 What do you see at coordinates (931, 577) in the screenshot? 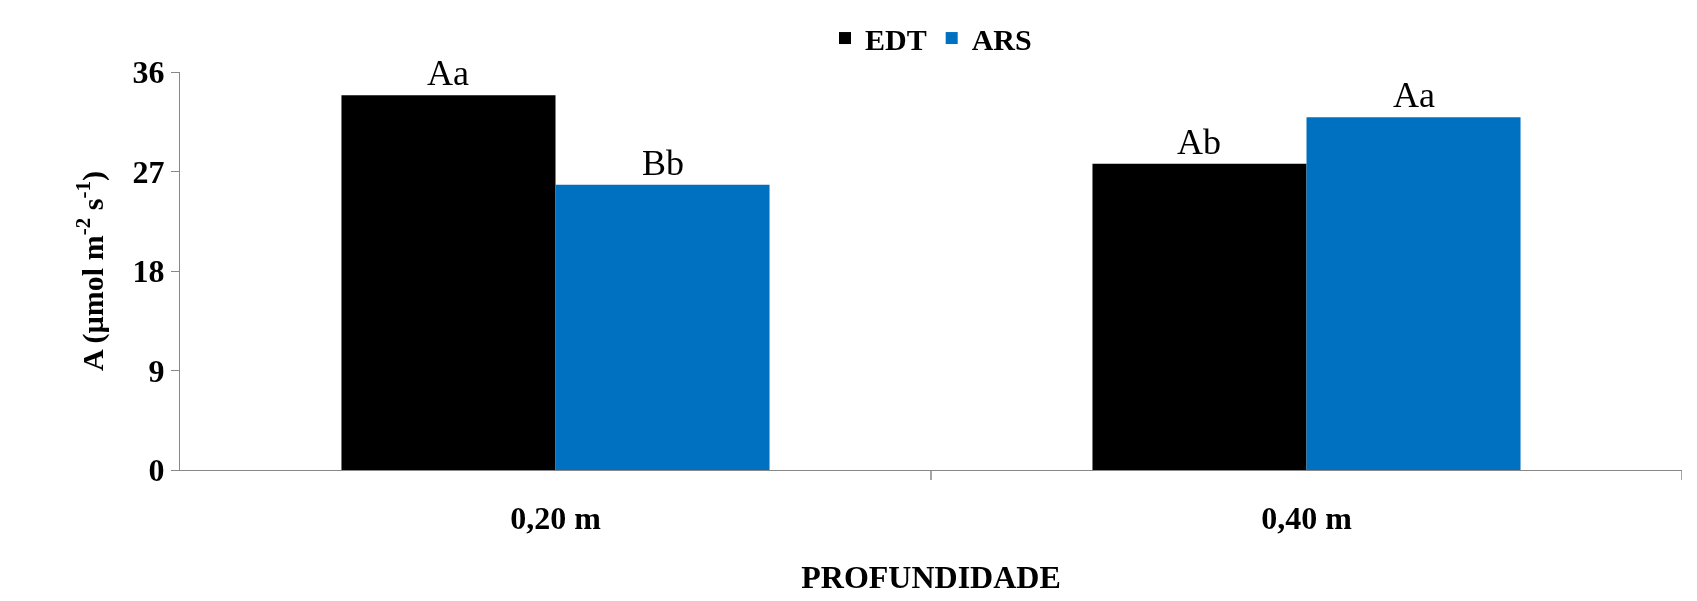
I see `x-axis-title: PROFUNDIDADE` at bounding box center [931, 577].